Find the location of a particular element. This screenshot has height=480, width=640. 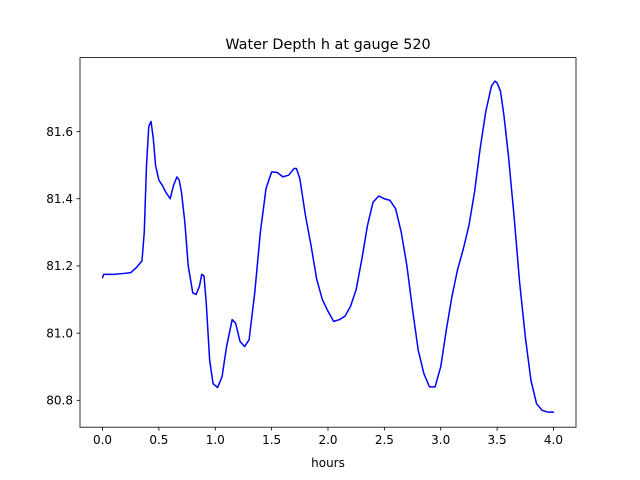

x-tick-label: 1.5 is located at coordinates (271, 440).